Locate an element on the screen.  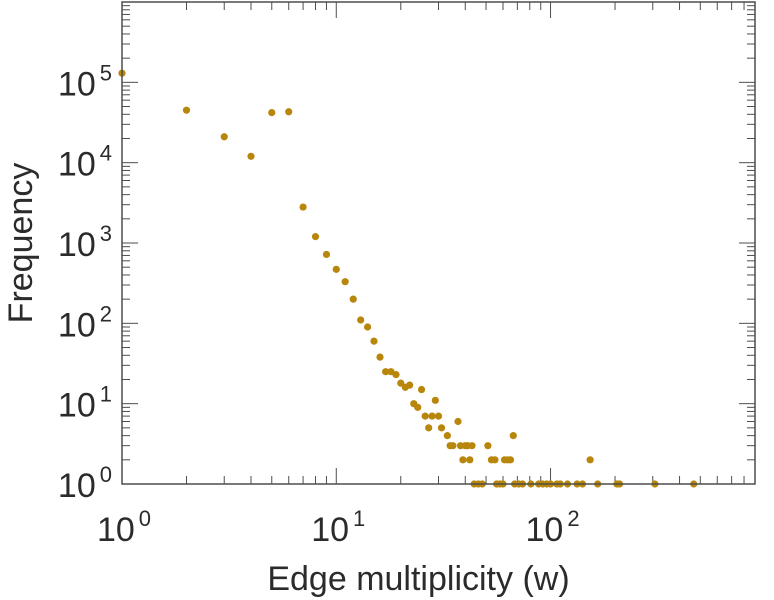
y-tick-label: 10 4 is located at coordinates (85, 162).